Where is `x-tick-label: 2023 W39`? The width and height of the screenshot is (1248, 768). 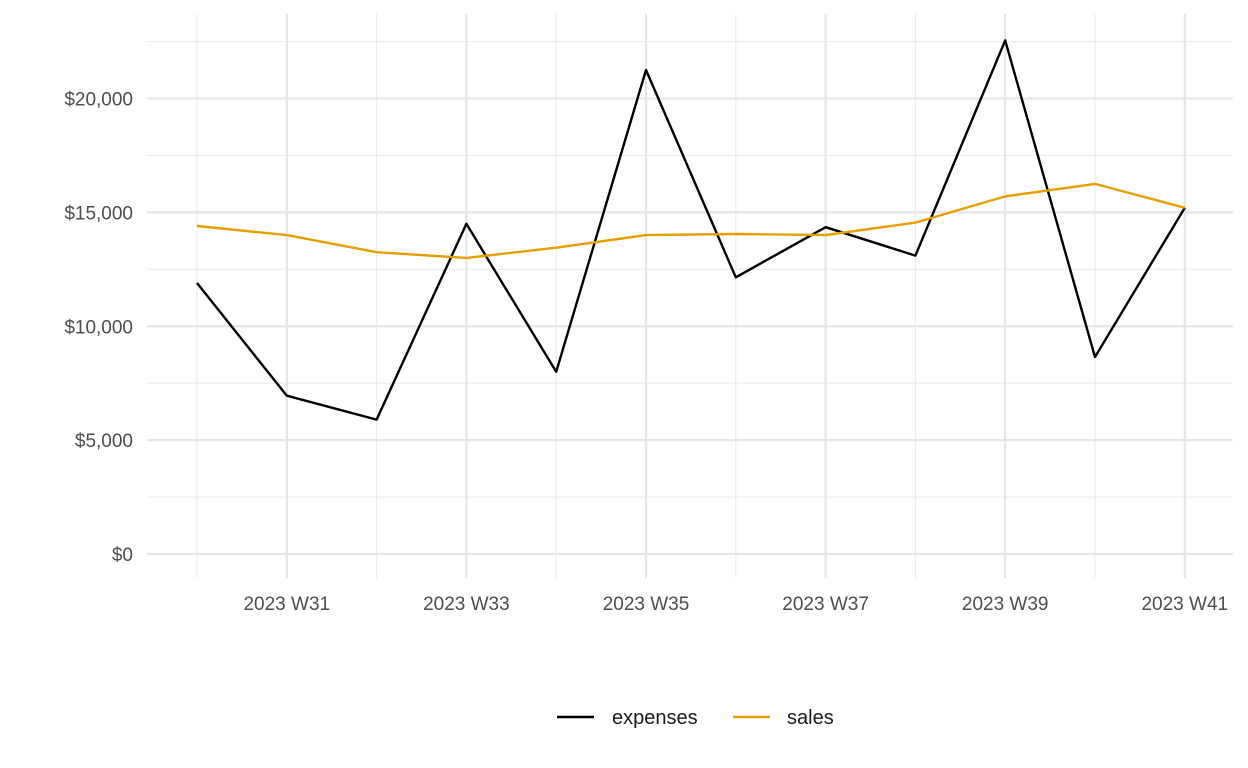 x-tick-label: 2023 W39 is located at coordinates (1005, 604).